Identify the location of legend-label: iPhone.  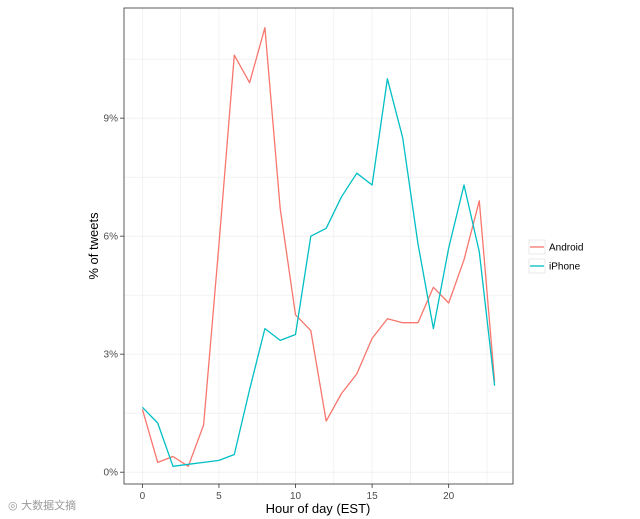
(565, 267).